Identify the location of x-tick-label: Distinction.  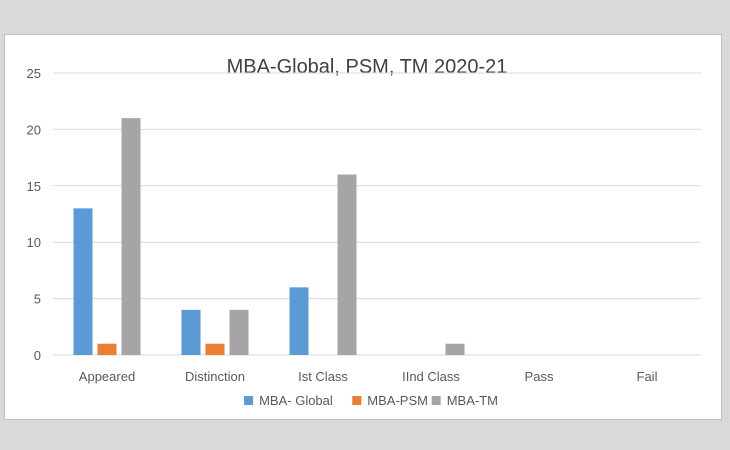
(215, 376).